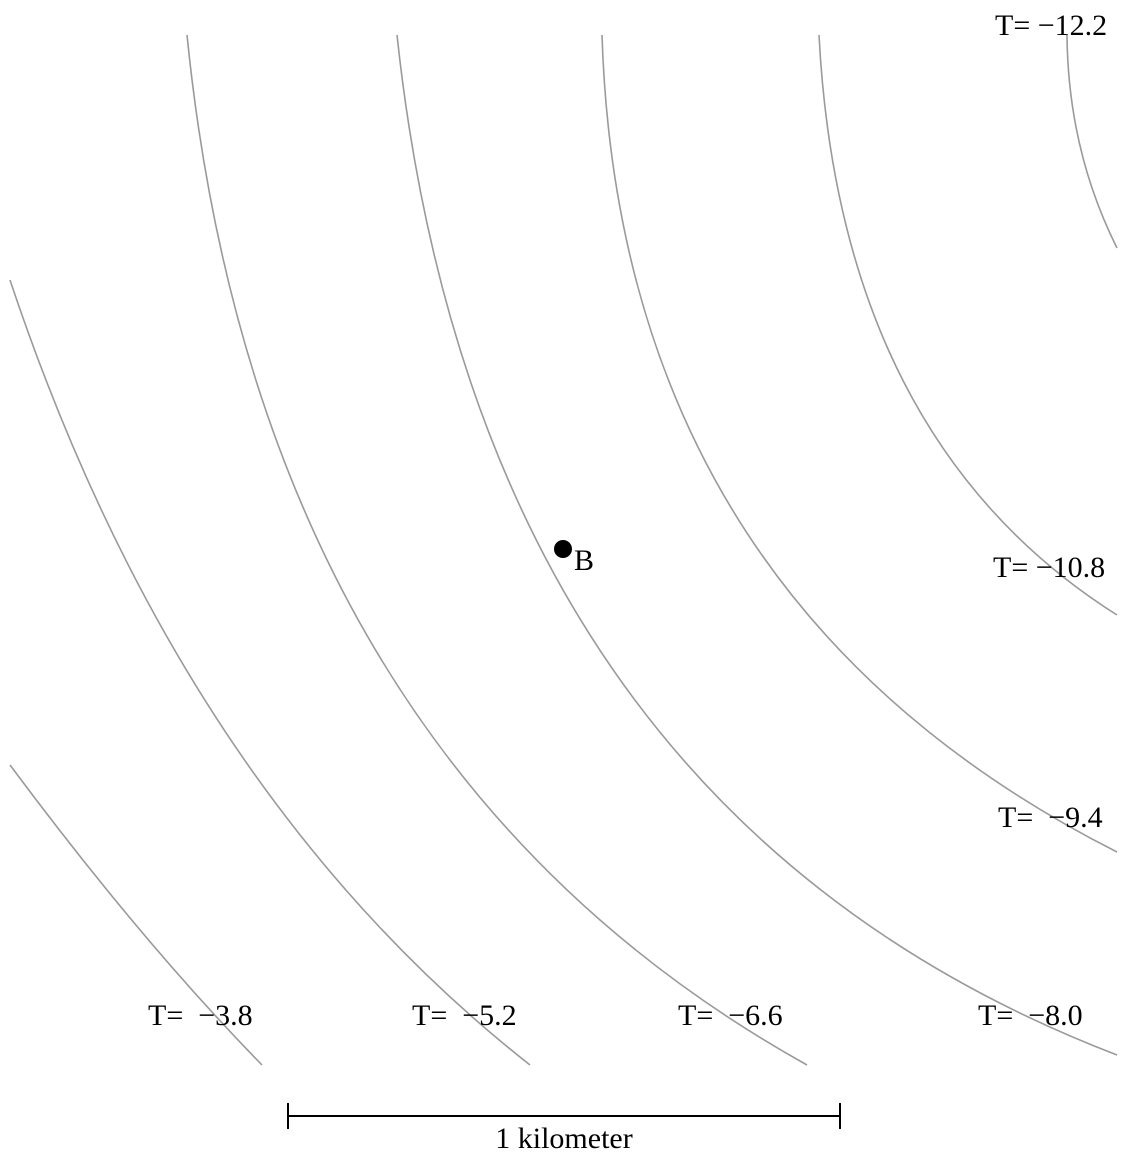  What do you see at coordinates (1030, 1015) in the screenshot?
I see `contour-label-minus-8-0: T= −8.0` at bounding box center [1030, 1015].